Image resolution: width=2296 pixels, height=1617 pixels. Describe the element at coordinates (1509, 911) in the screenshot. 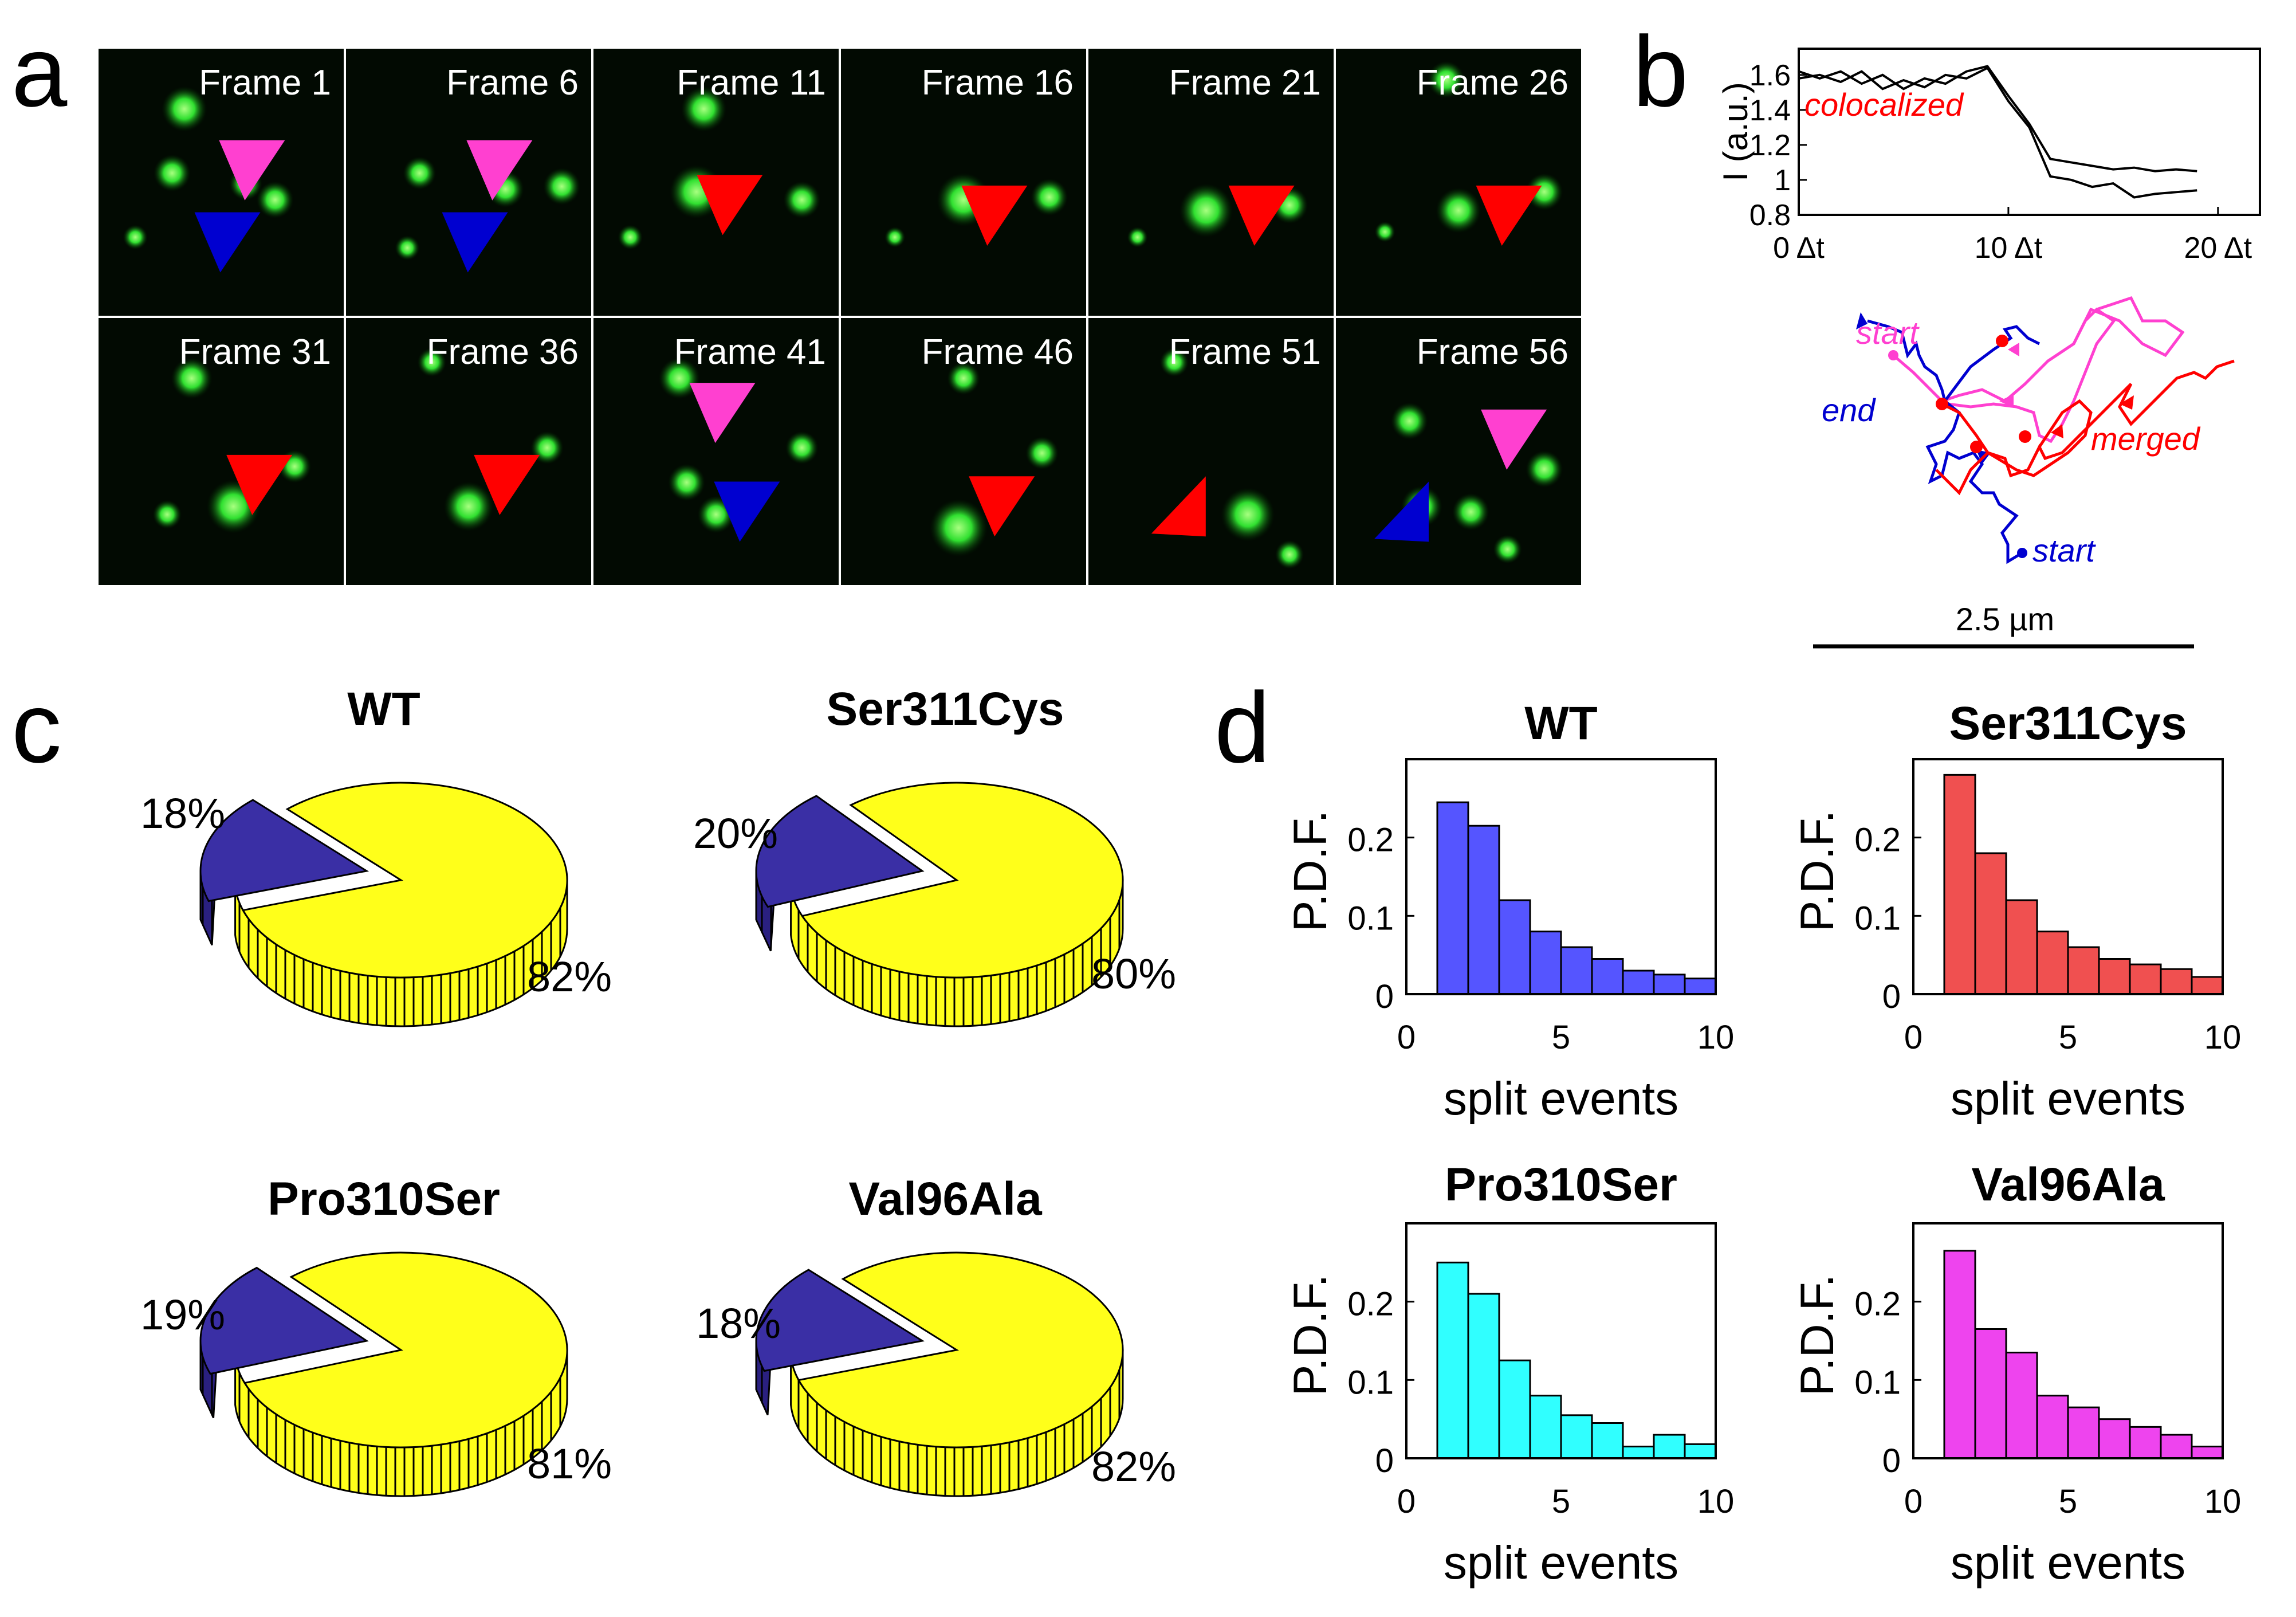

I see `histogram-wt: WT 0 0.1 0.2 0 5 10 split events P.D.F.` at that location.